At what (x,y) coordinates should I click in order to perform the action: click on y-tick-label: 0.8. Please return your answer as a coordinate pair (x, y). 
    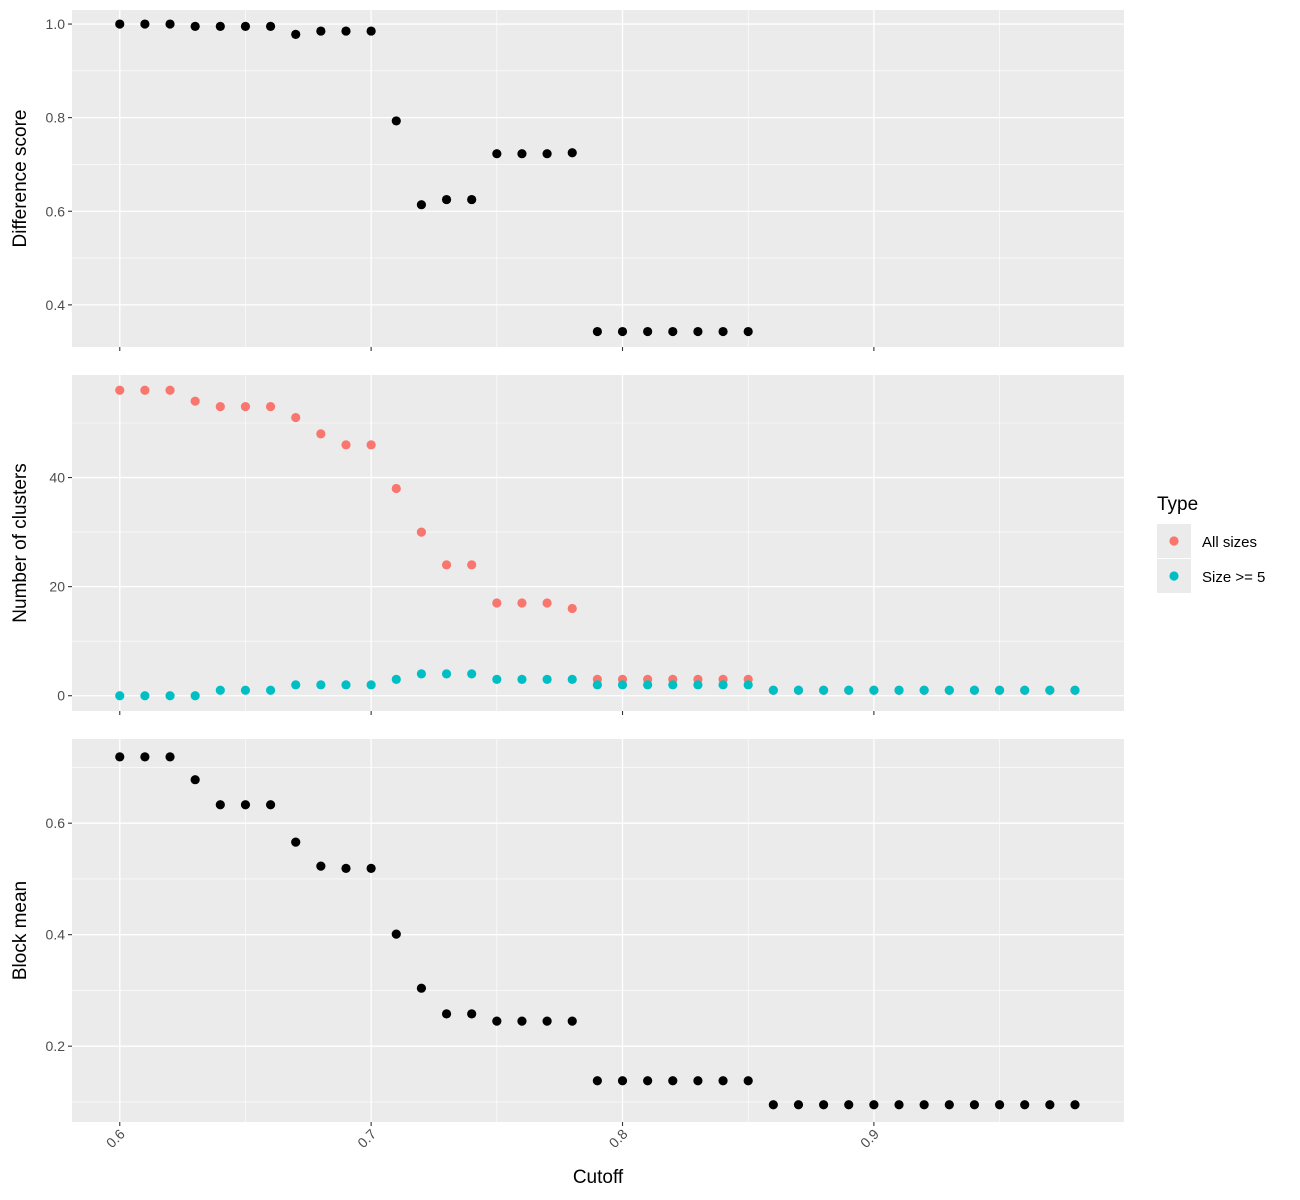
    Looking at the image, I should click on (56, 118).